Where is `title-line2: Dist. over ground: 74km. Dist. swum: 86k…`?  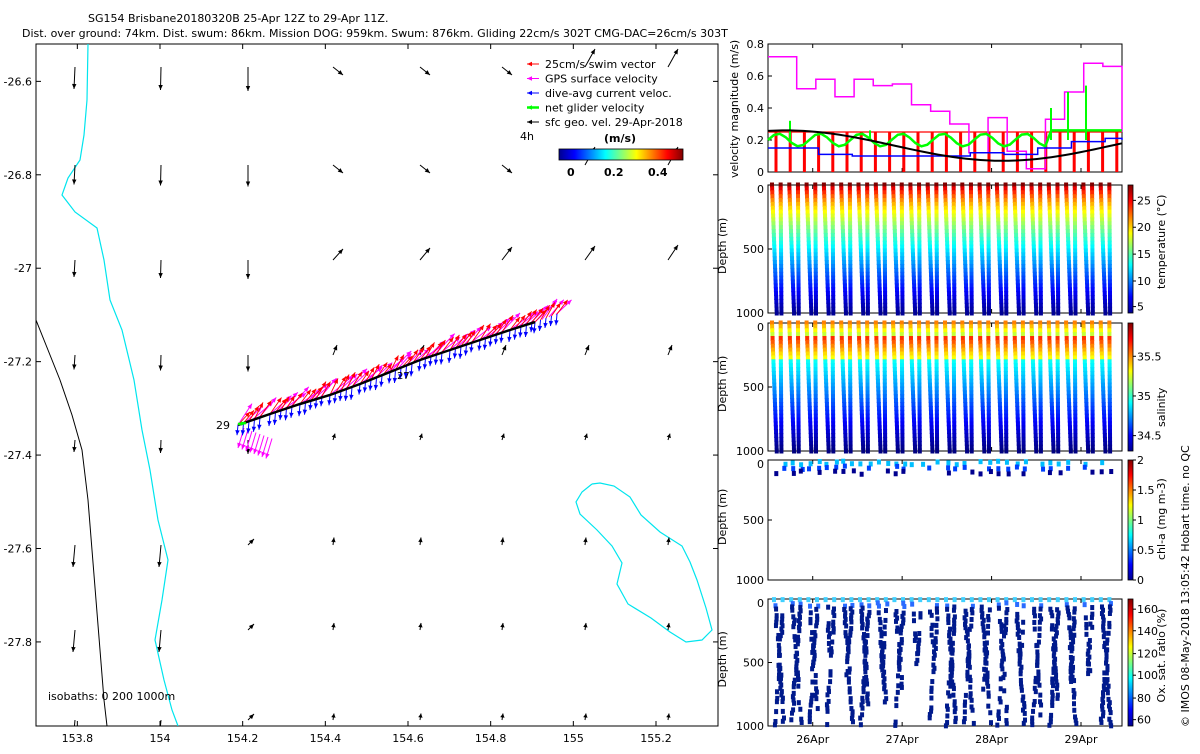 title-line2: Dist. over ground: 74km. Dist. swum: 86k… is located at coordinates (375, 33).